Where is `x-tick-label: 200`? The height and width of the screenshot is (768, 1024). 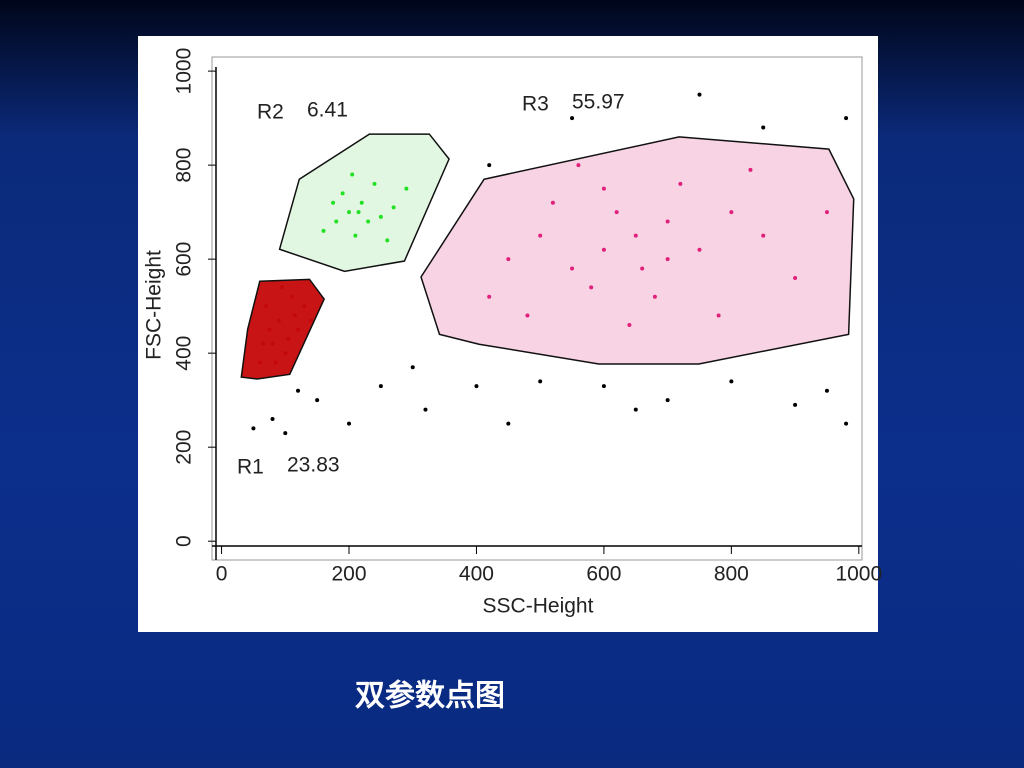
x-tick-label: 200 is located at coordinates (348, 574).